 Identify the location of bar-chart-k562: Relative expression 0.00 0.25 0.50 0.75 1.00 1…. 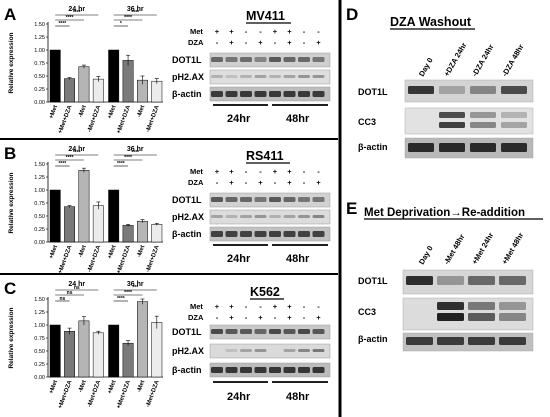
(85, 345).